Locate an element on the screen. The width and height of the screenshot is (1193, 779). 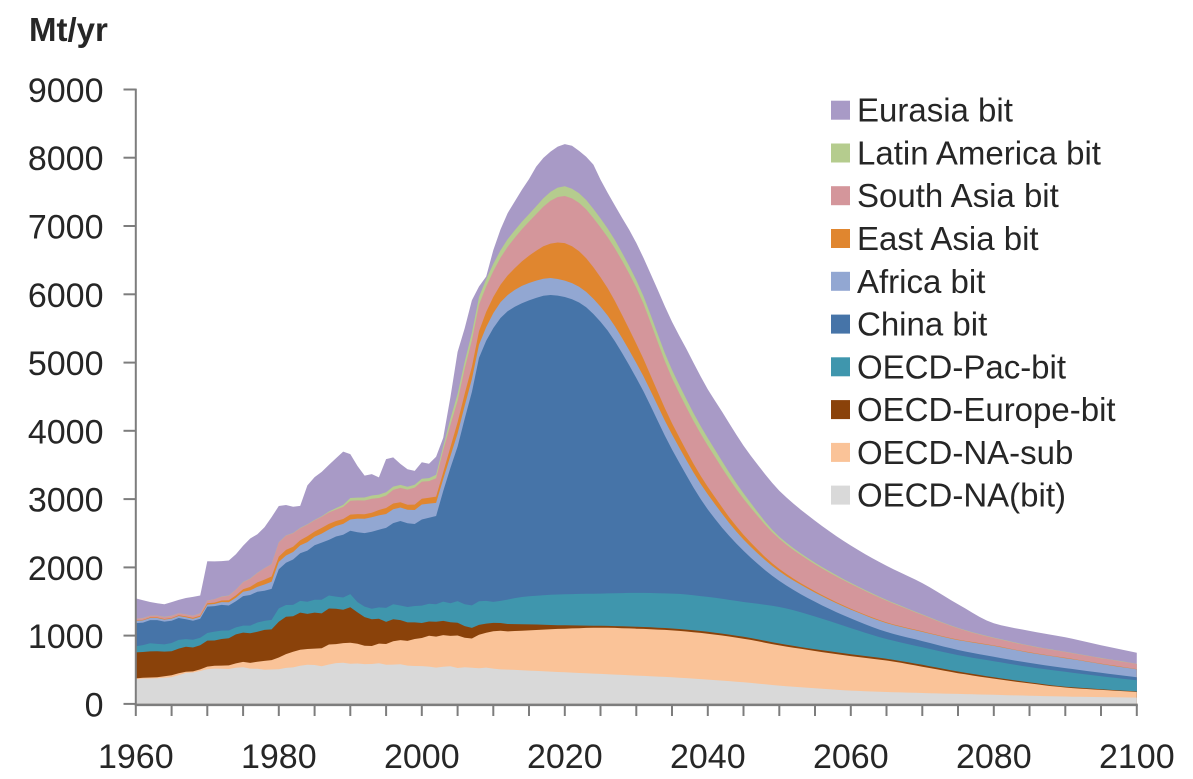
svg-text: Latin America bit is located at coordinates (979, 153).